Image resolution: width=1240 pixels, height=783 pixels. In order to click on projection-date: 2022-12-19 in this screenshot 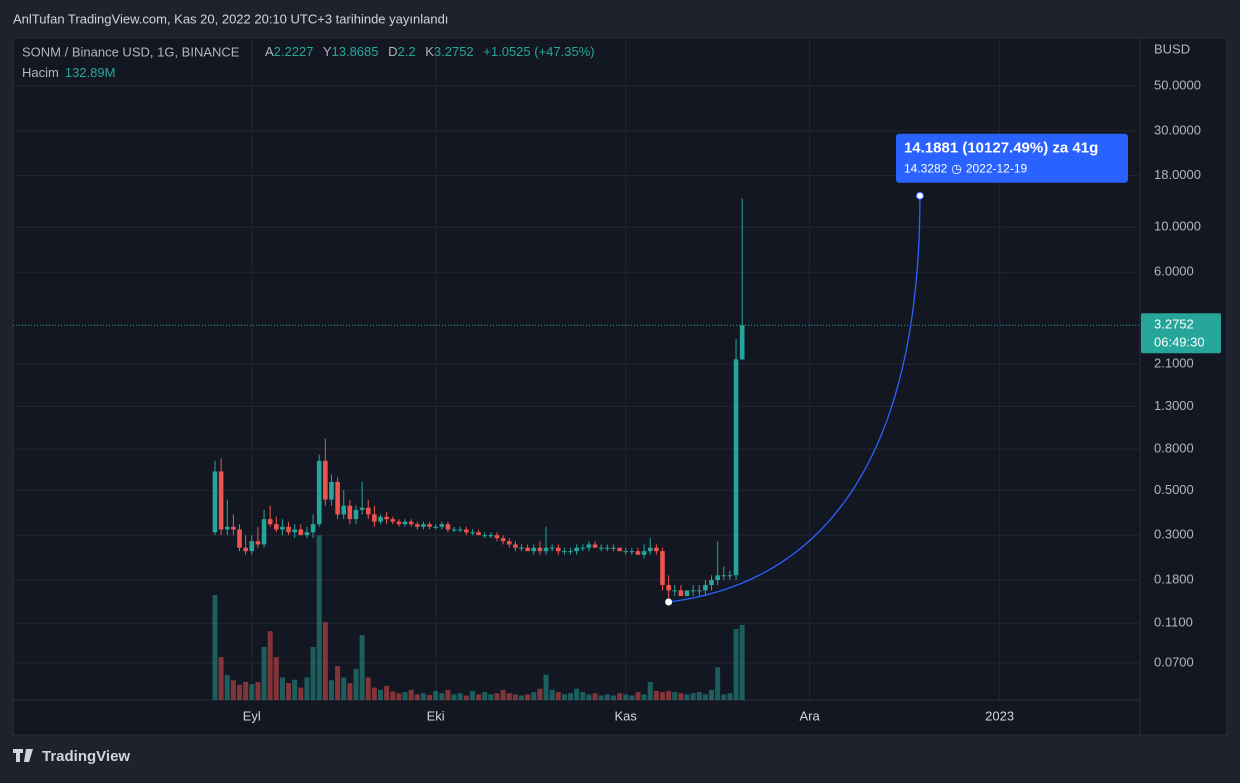, I will do `click(997, 169)`.